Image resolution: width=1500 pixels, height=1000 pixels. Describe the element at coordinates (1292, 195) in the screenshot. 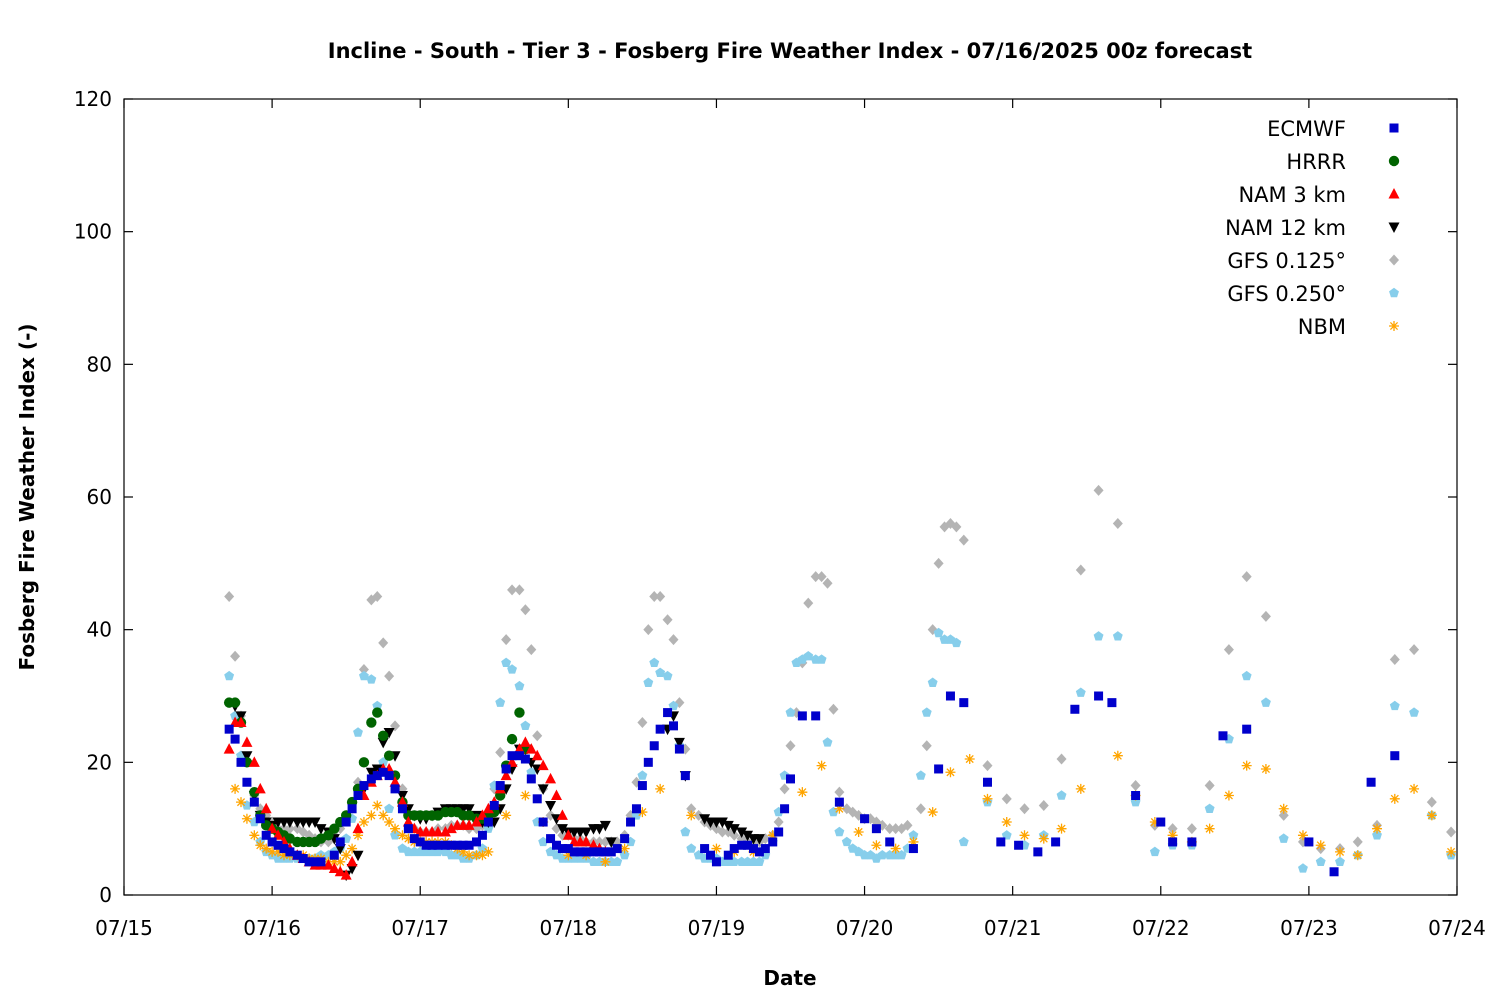

I see `legend-label-nam-3-km: NAM 3 km` at that location.